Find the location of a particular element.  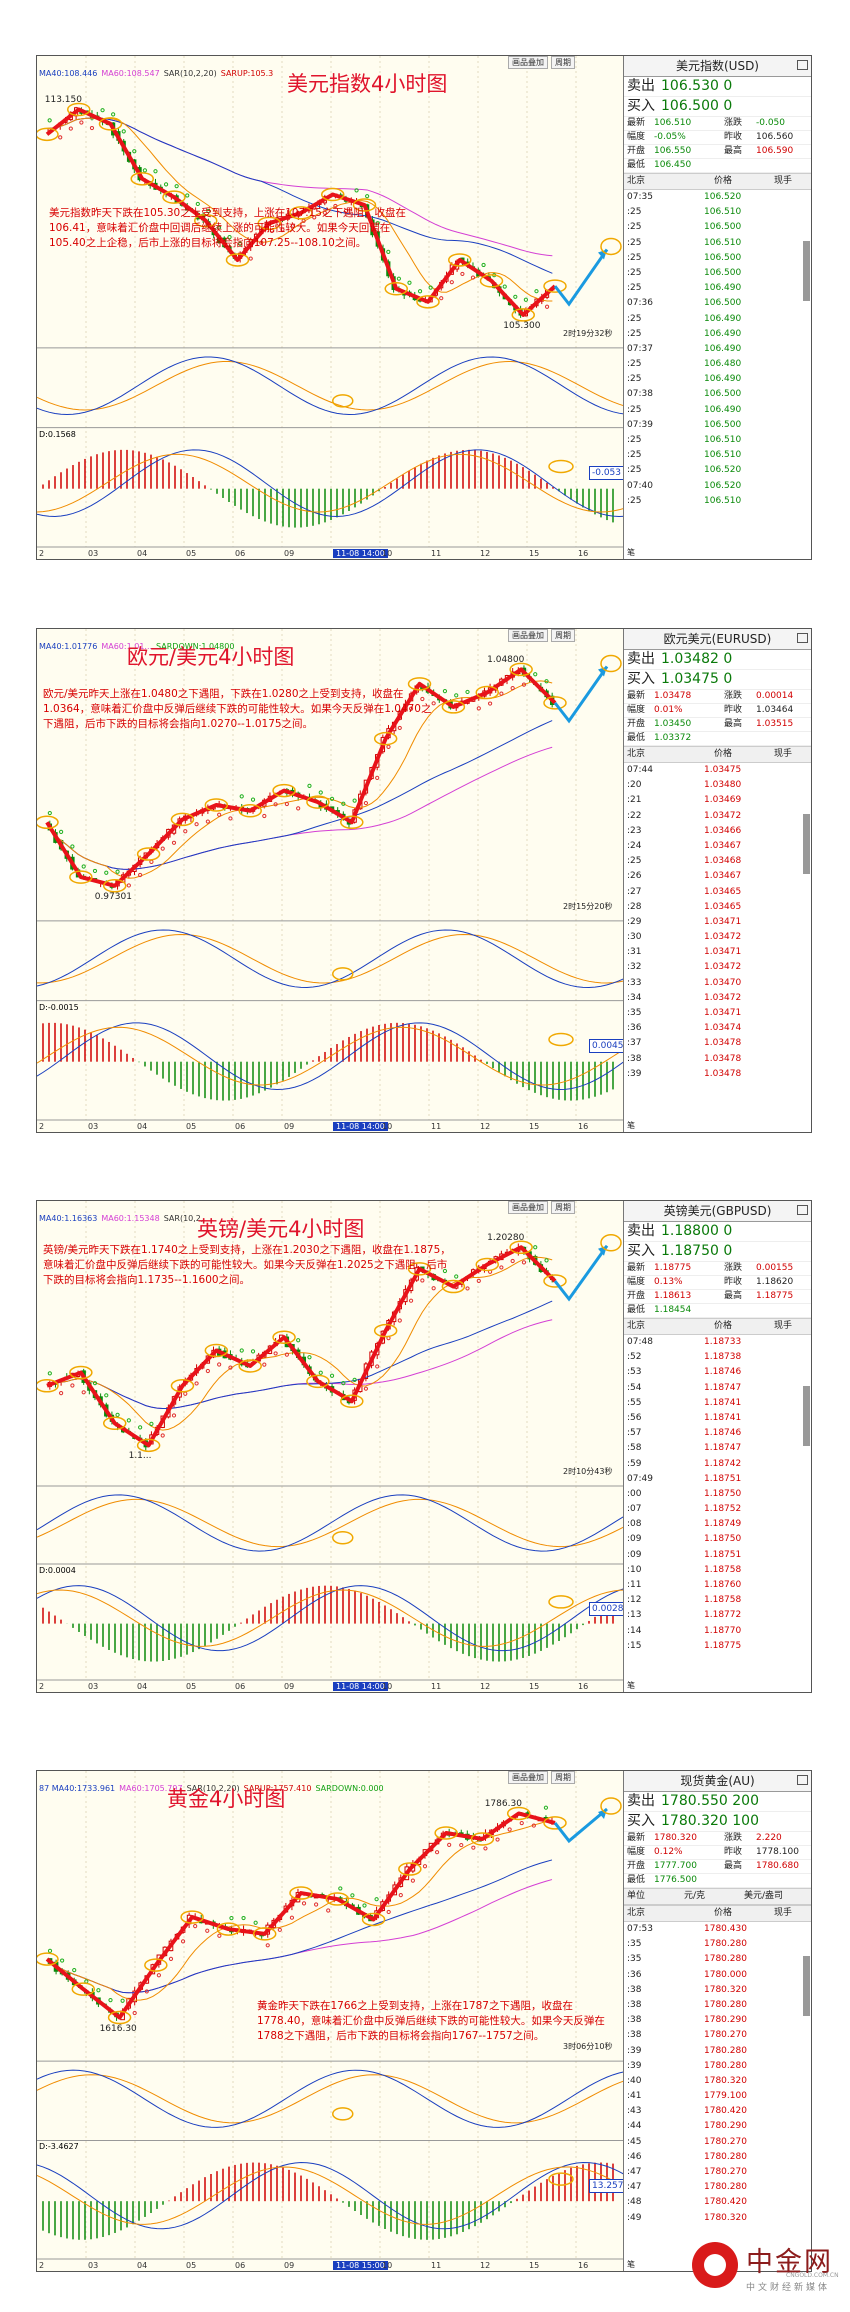

tick-row: :11 1.18760 is located at coordinates (717, 1585).